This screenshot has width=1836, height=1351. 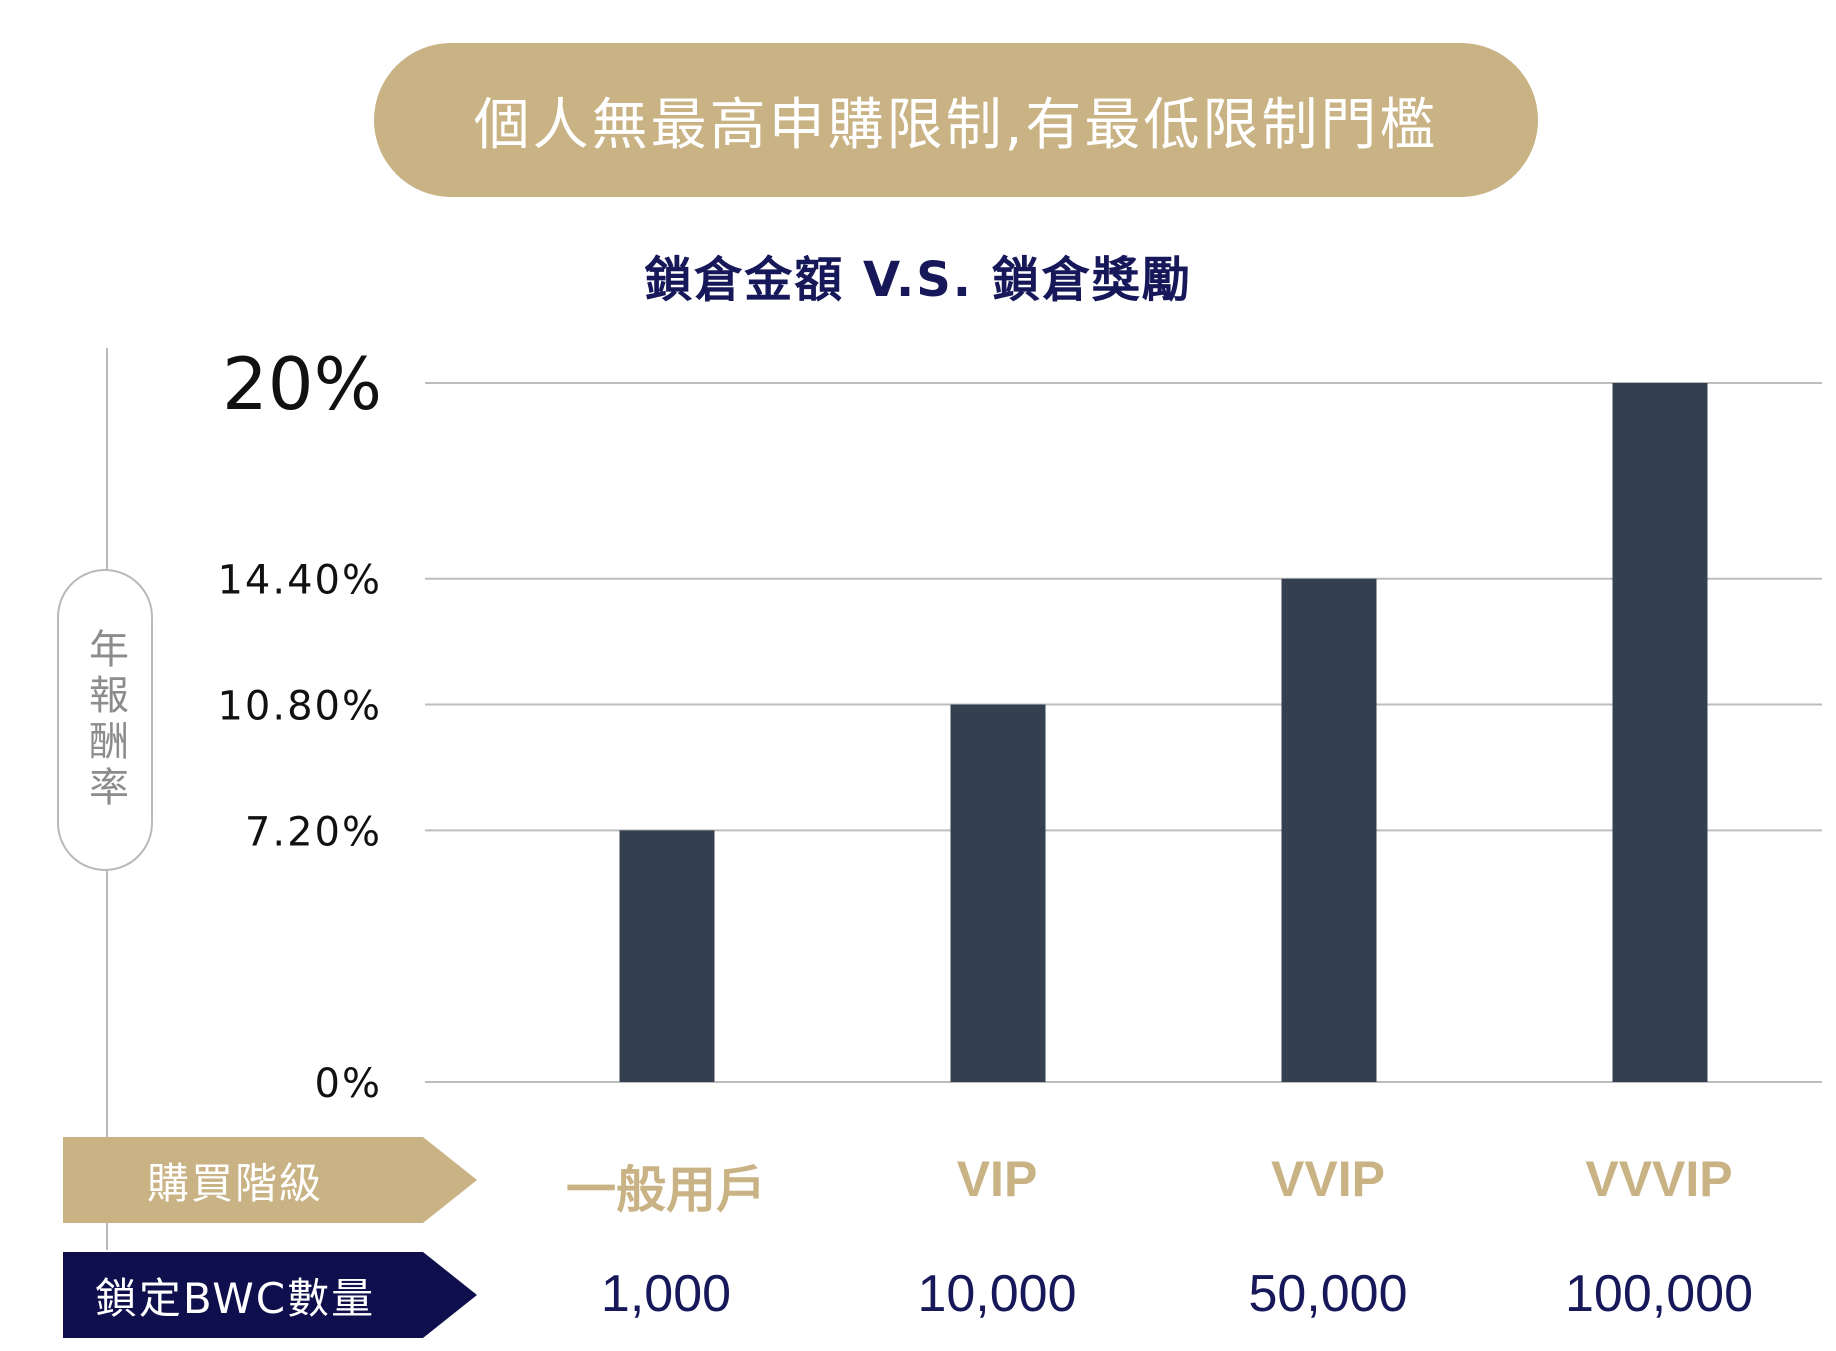 I want to click on y-tick-label-3: 14.40%, so click(x=299, y=581).